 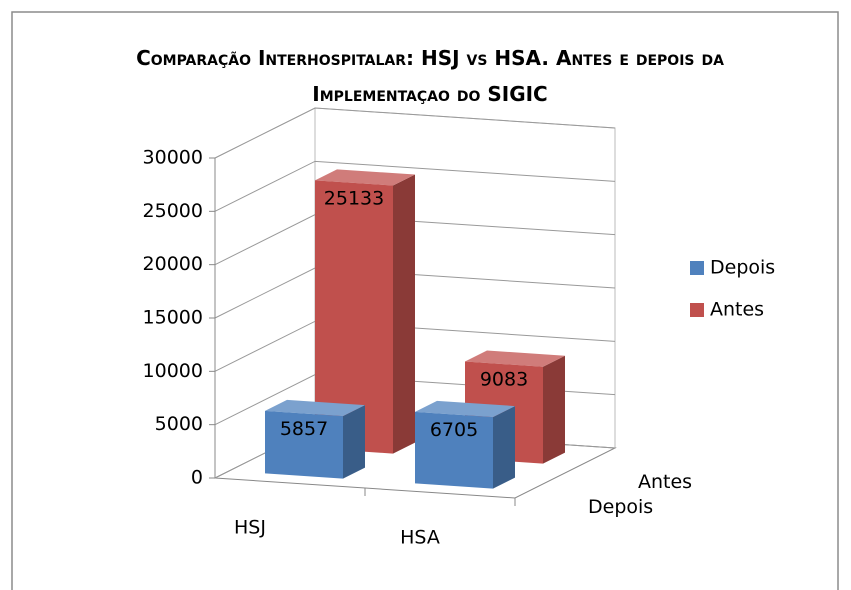 What do you see at coordinates (620, 507) in the screenshot?
I see `depth-tick-label: Depois` at bounding box center [620, 507].